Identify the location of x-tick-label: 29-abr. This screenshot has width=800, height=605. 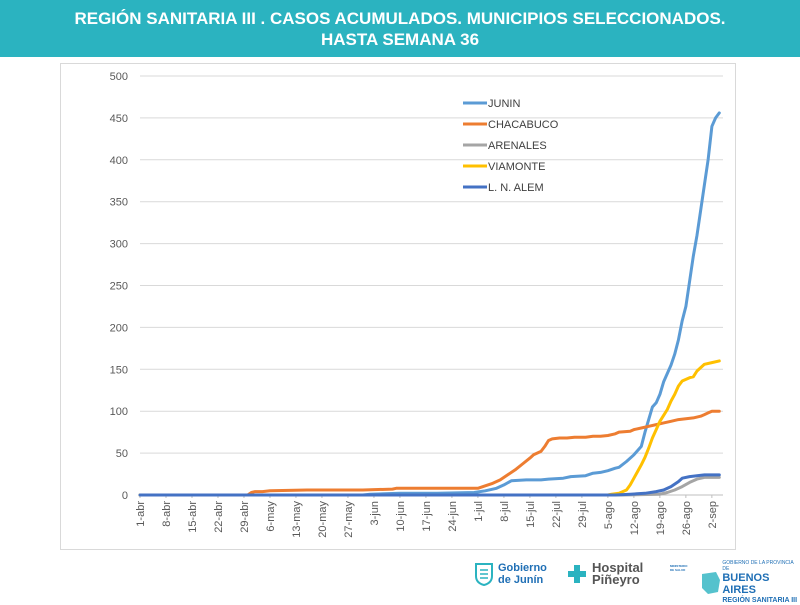
(245, 517).